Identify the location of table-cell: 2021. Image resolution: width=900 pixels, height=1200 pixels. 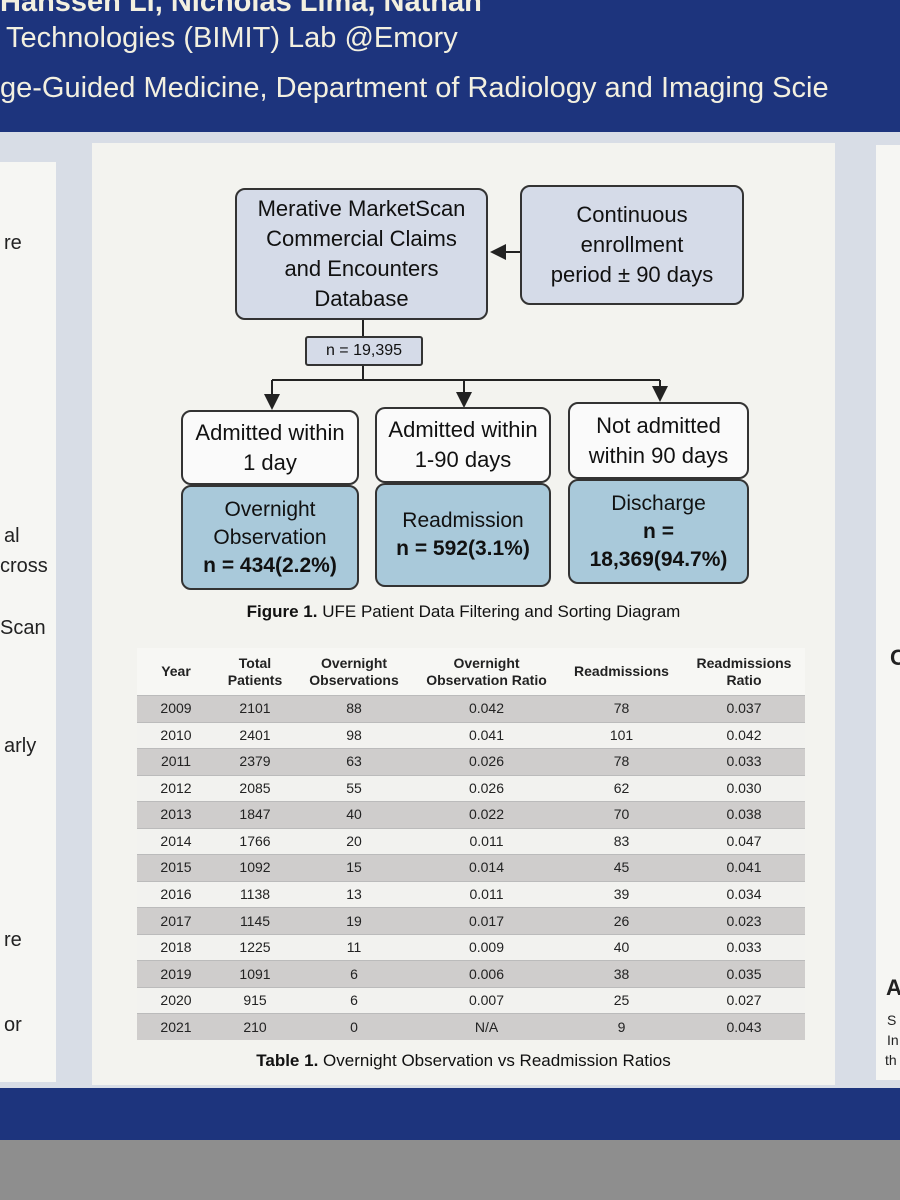
(176, 1026).